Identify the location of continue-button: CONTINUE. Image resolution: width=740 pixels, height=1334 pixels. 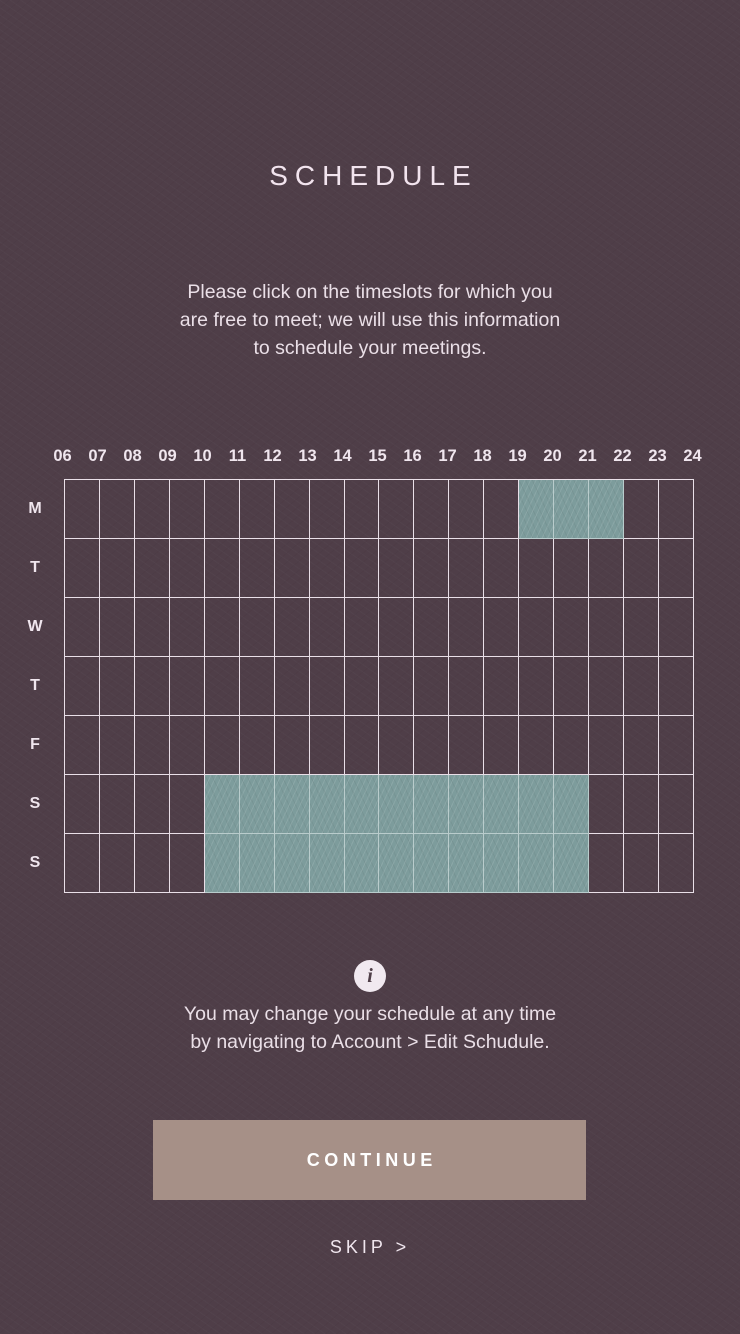
(369, 1160).